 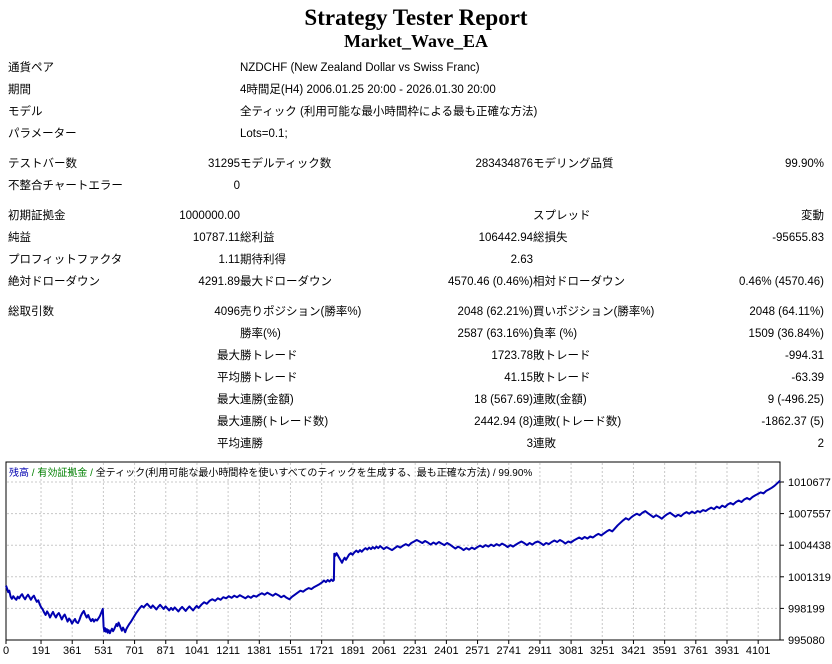 What do you see at coordinates (664, 651) in the screenshot?
I see `x-tick-label: 3591` at bounding box center [664, 651].